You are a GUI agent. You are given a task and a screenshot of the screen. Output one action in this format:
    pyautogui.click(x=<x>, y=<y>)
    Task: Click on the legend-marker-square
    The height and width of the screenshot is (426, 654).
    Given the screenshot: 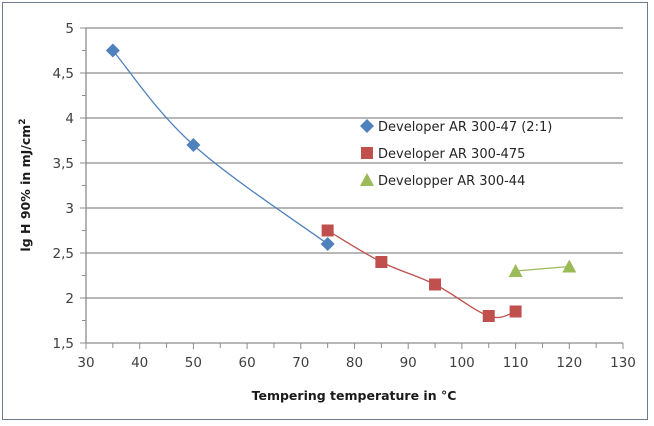 What is the action you would take?
    pyautogui.click(x=367, y=153)
    